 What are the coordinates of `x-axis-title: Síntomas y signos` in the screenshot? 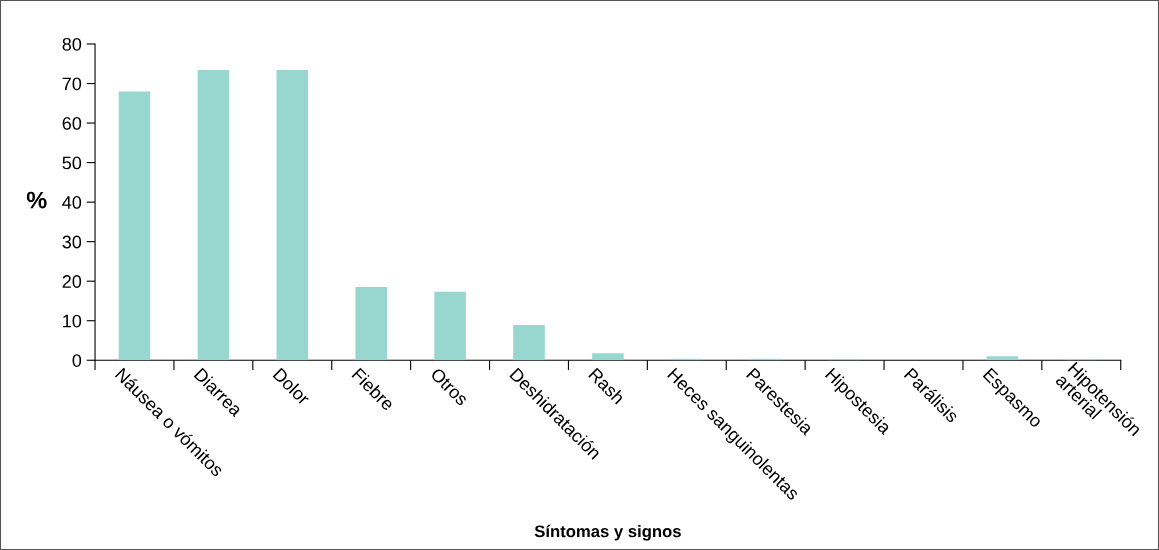 It's located at (607, 532).